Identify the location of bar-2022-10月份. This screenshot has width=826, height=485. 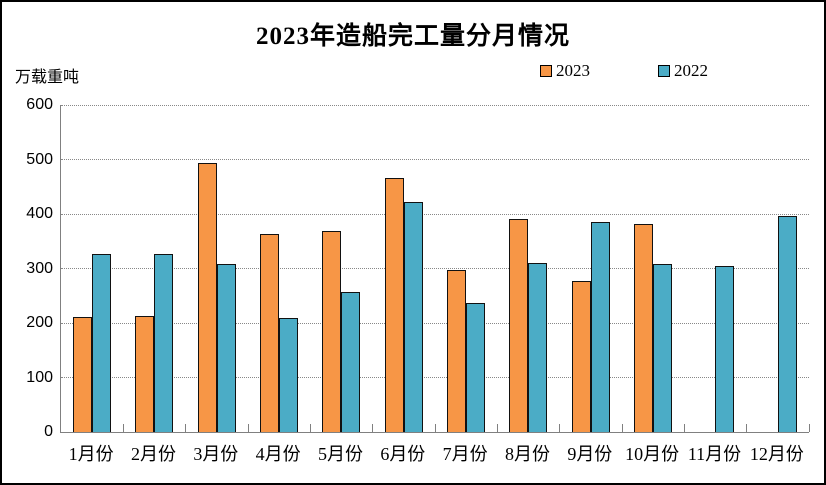
(663, 347).